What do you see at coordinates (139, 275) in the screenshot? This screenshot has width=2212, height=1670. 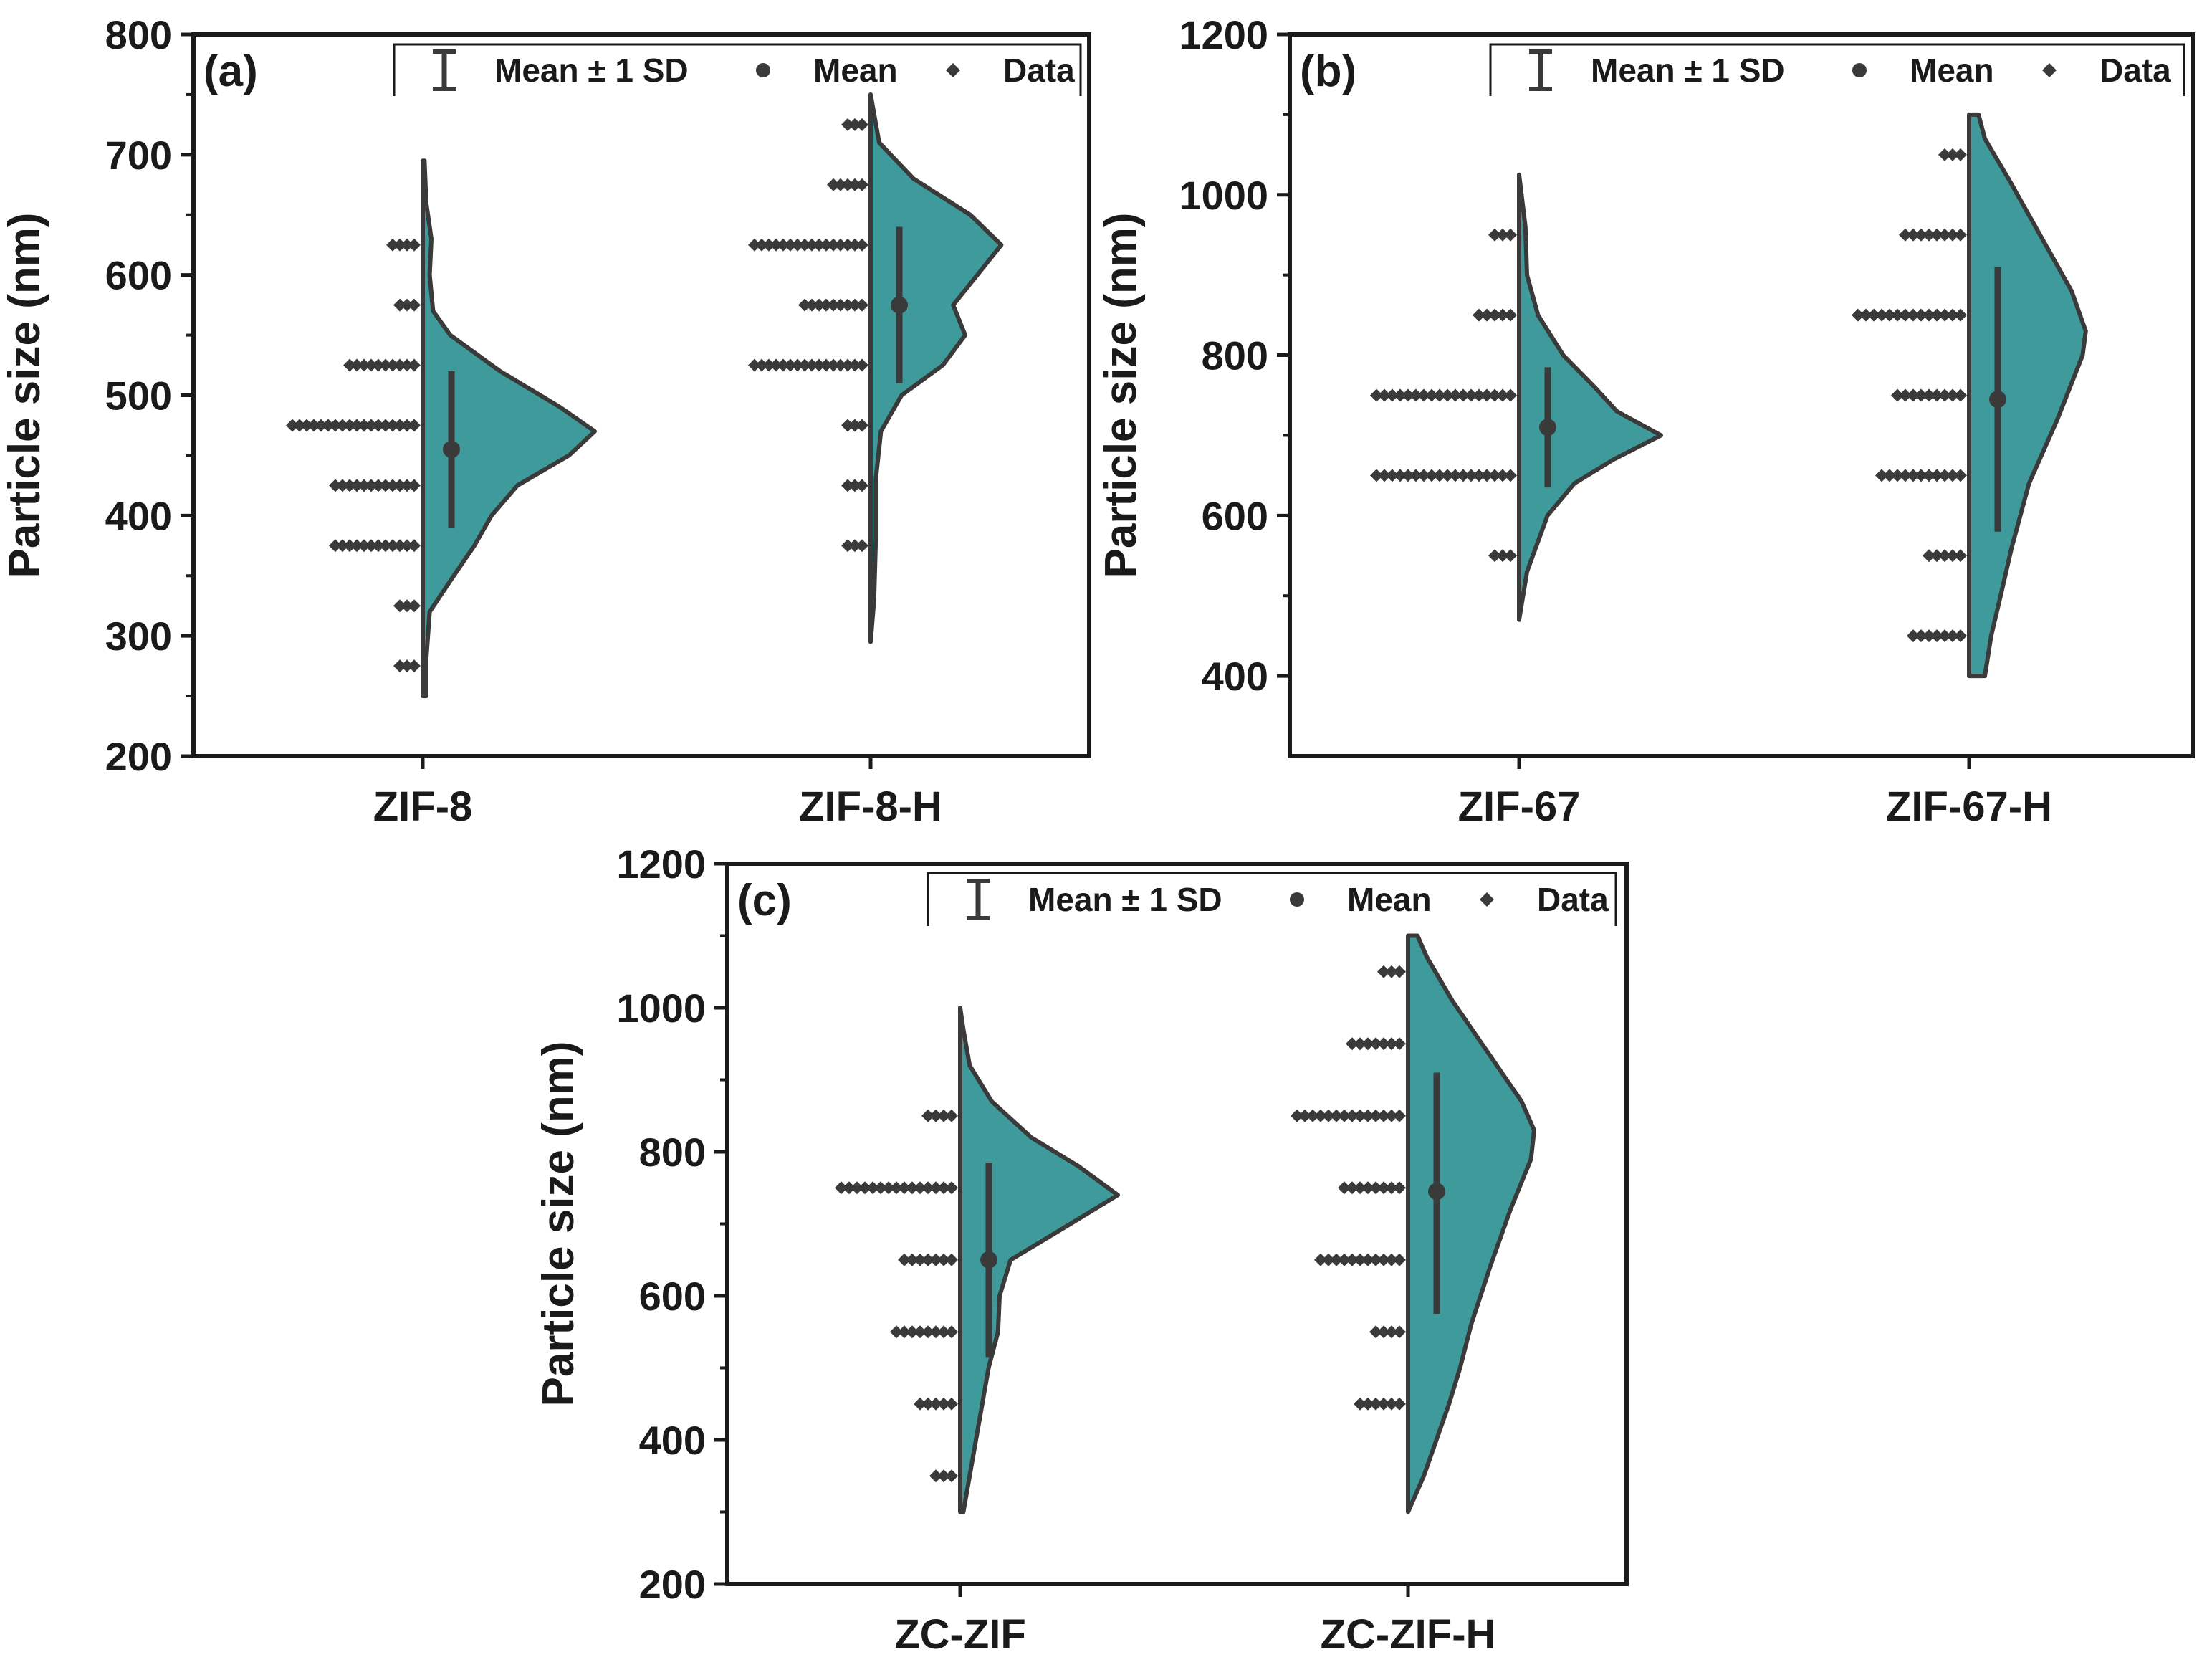 I see `y-tick-label: 600` at bounding box center [139, 275].